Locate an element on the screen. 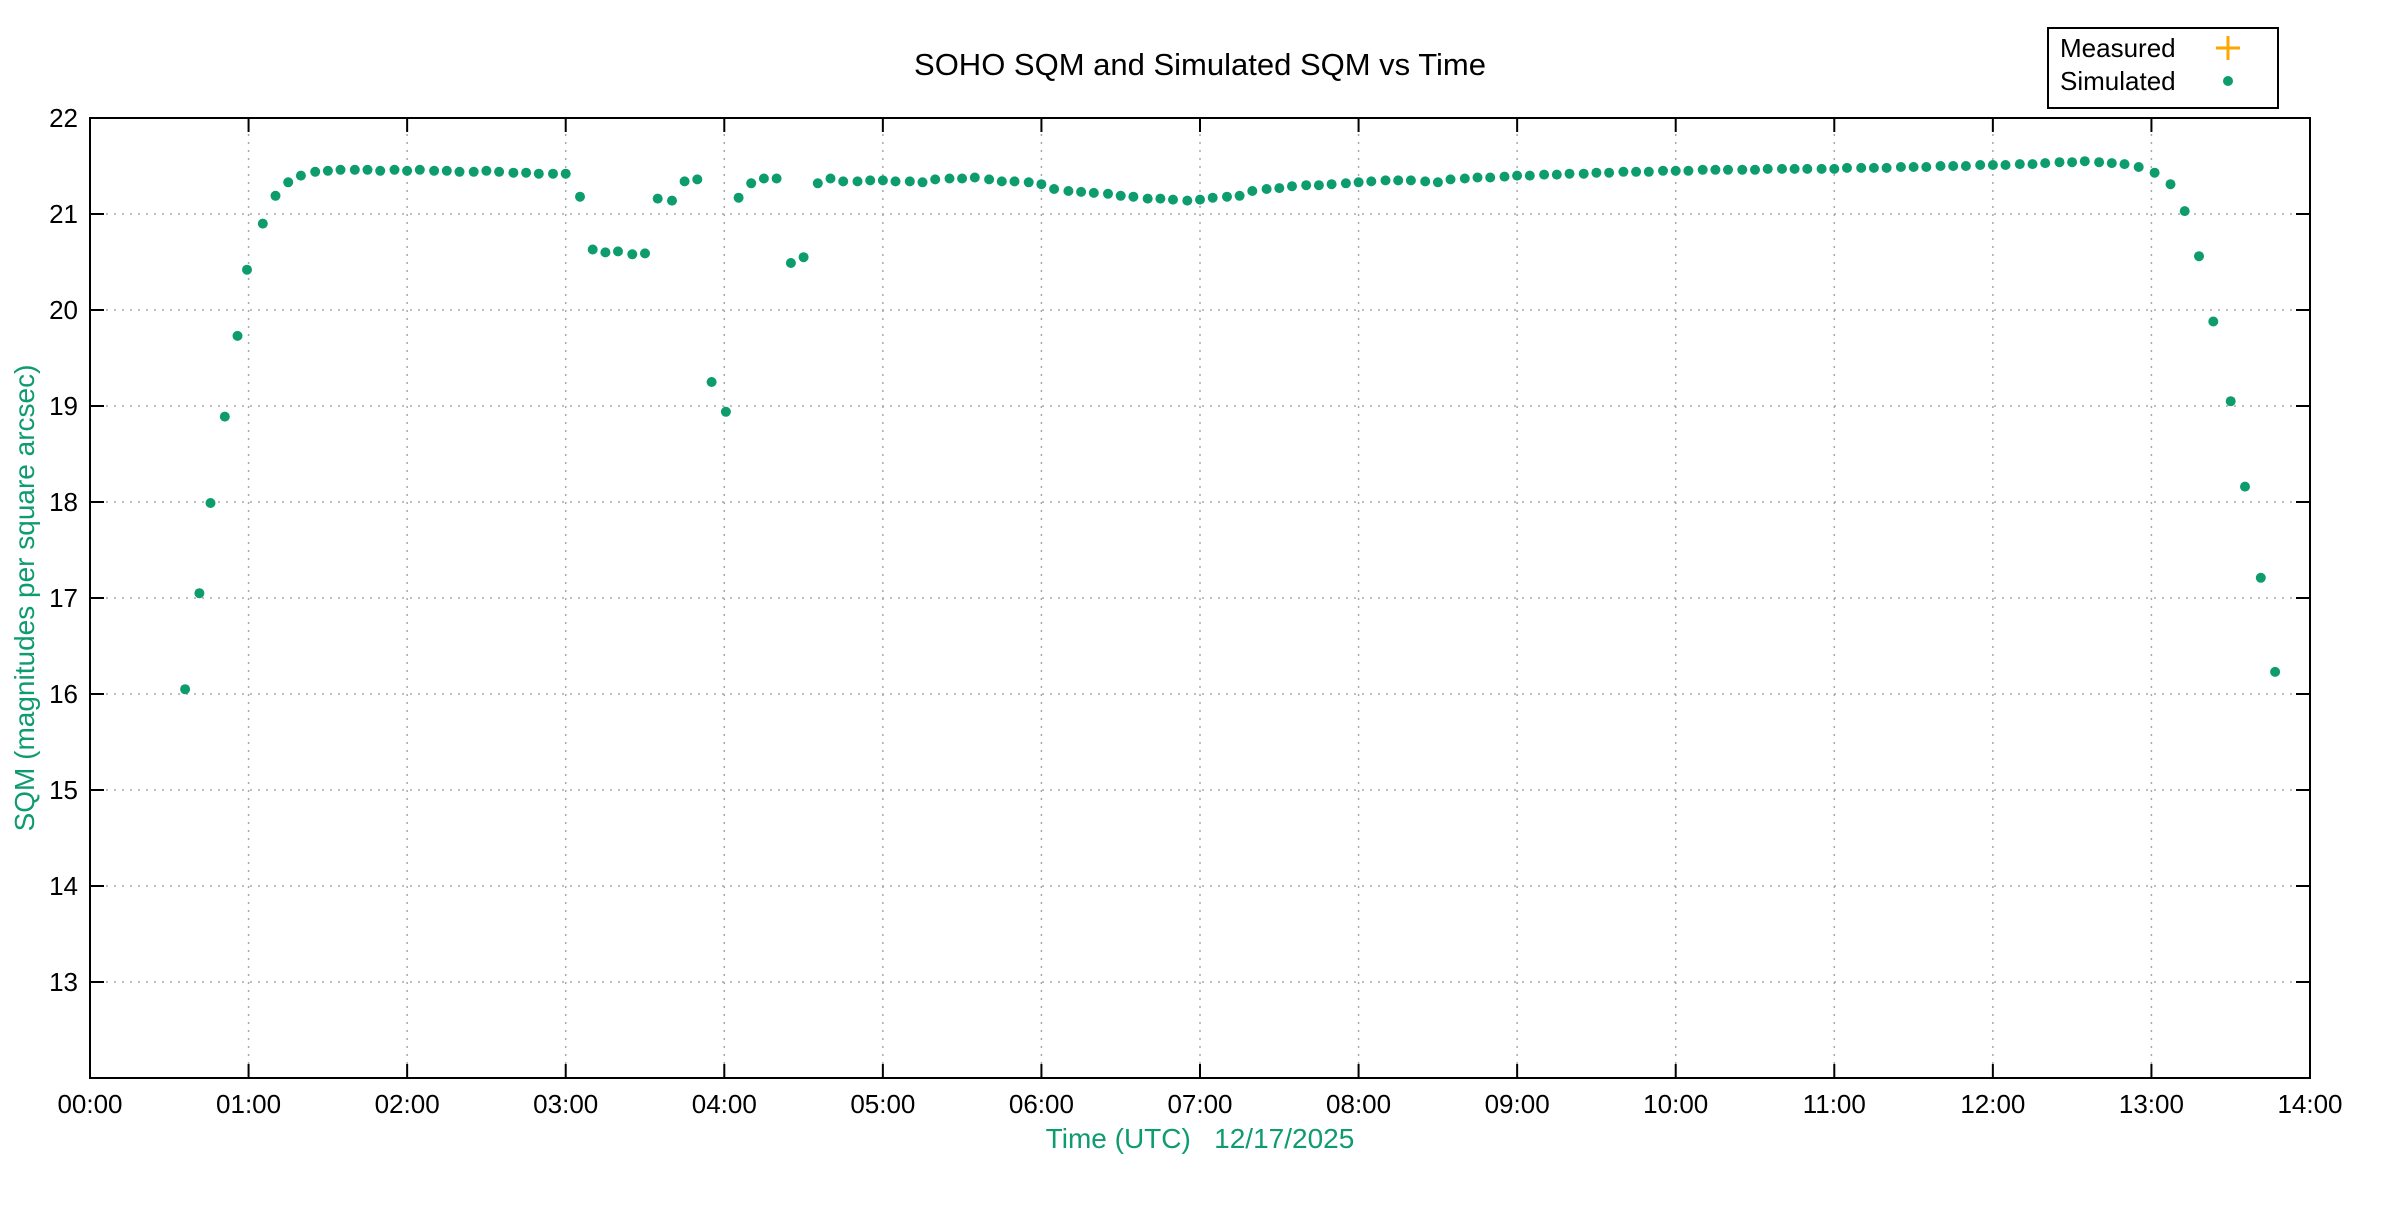 Image resolution: width=2400 pixels, height=1205 pixels. x-tick-label: 03:00 is located at coordinates (565, 1104).